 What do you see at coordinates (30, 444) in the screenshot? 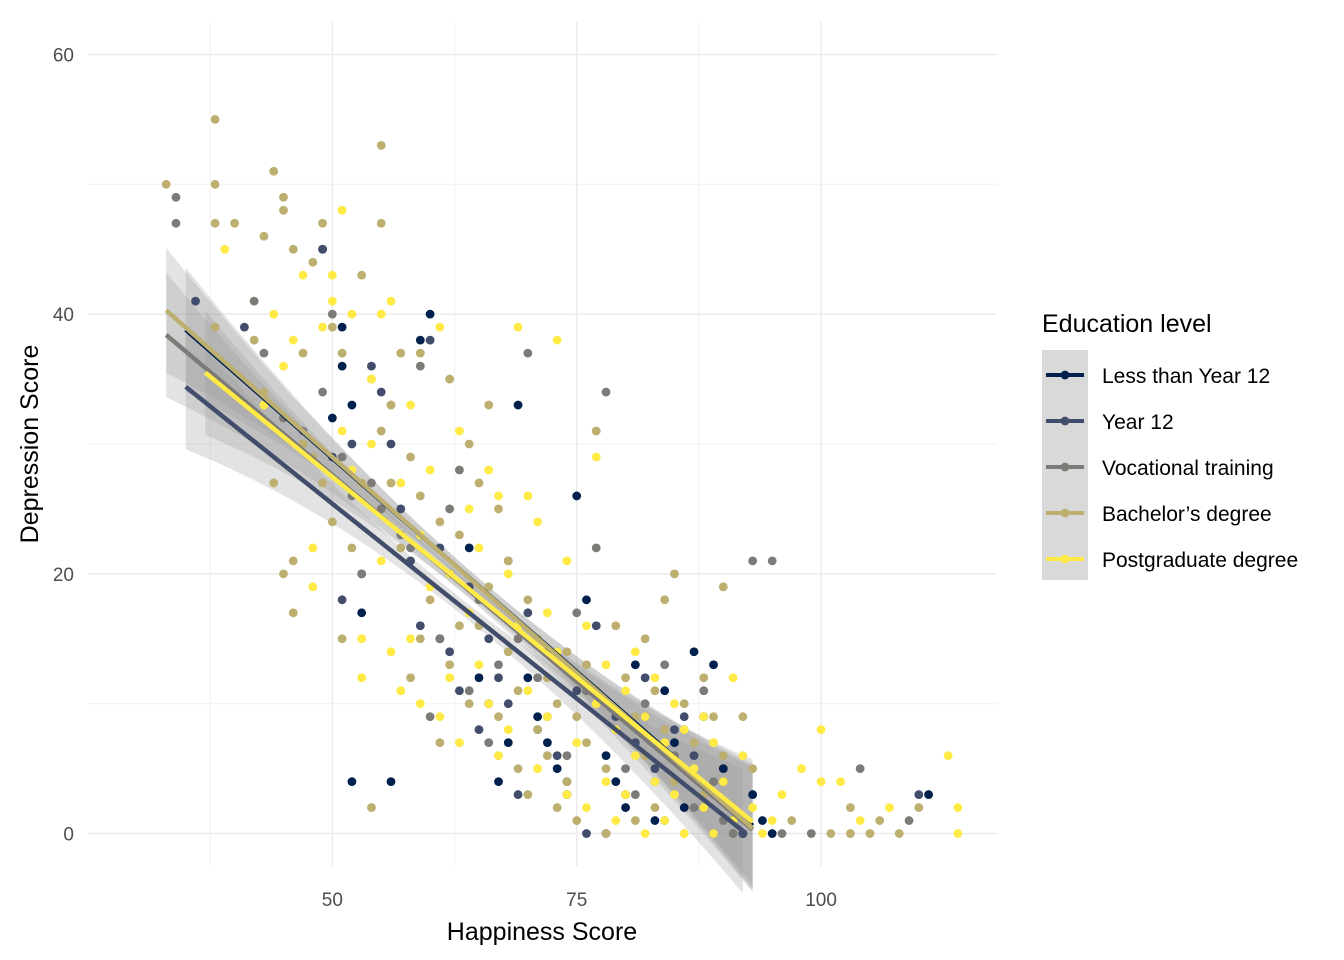
I see `y-axis-title: Depression Score` at bounding box center [30, 444].